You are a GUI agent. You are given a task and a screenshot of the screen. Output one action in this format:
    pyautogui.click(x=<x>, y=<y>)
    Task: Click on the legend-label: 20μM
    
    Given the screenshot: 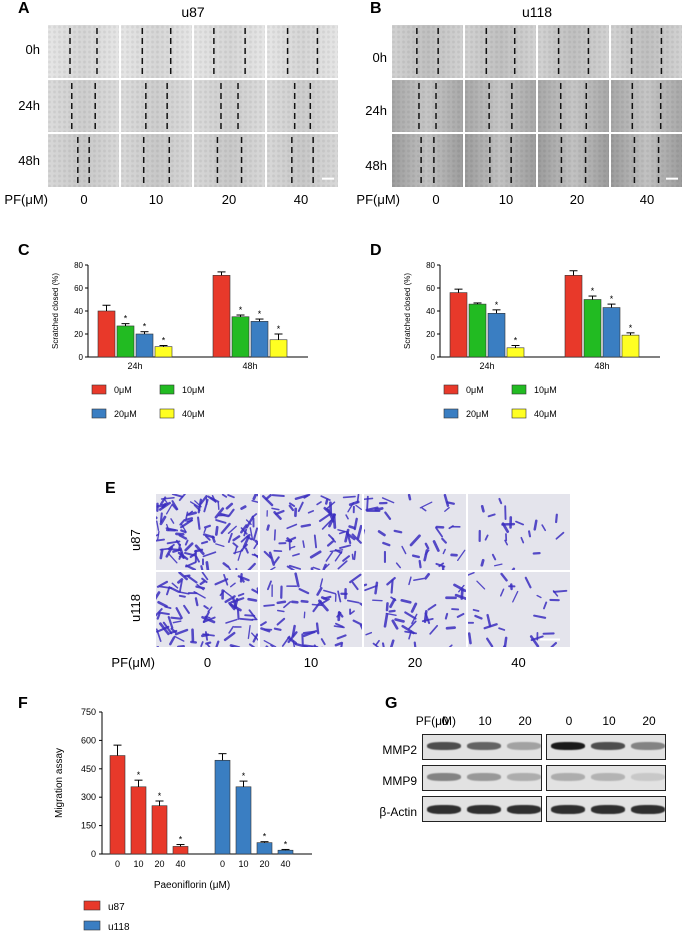 What is the action you would take?
    pyautogui.click(x=477, y=414)
    